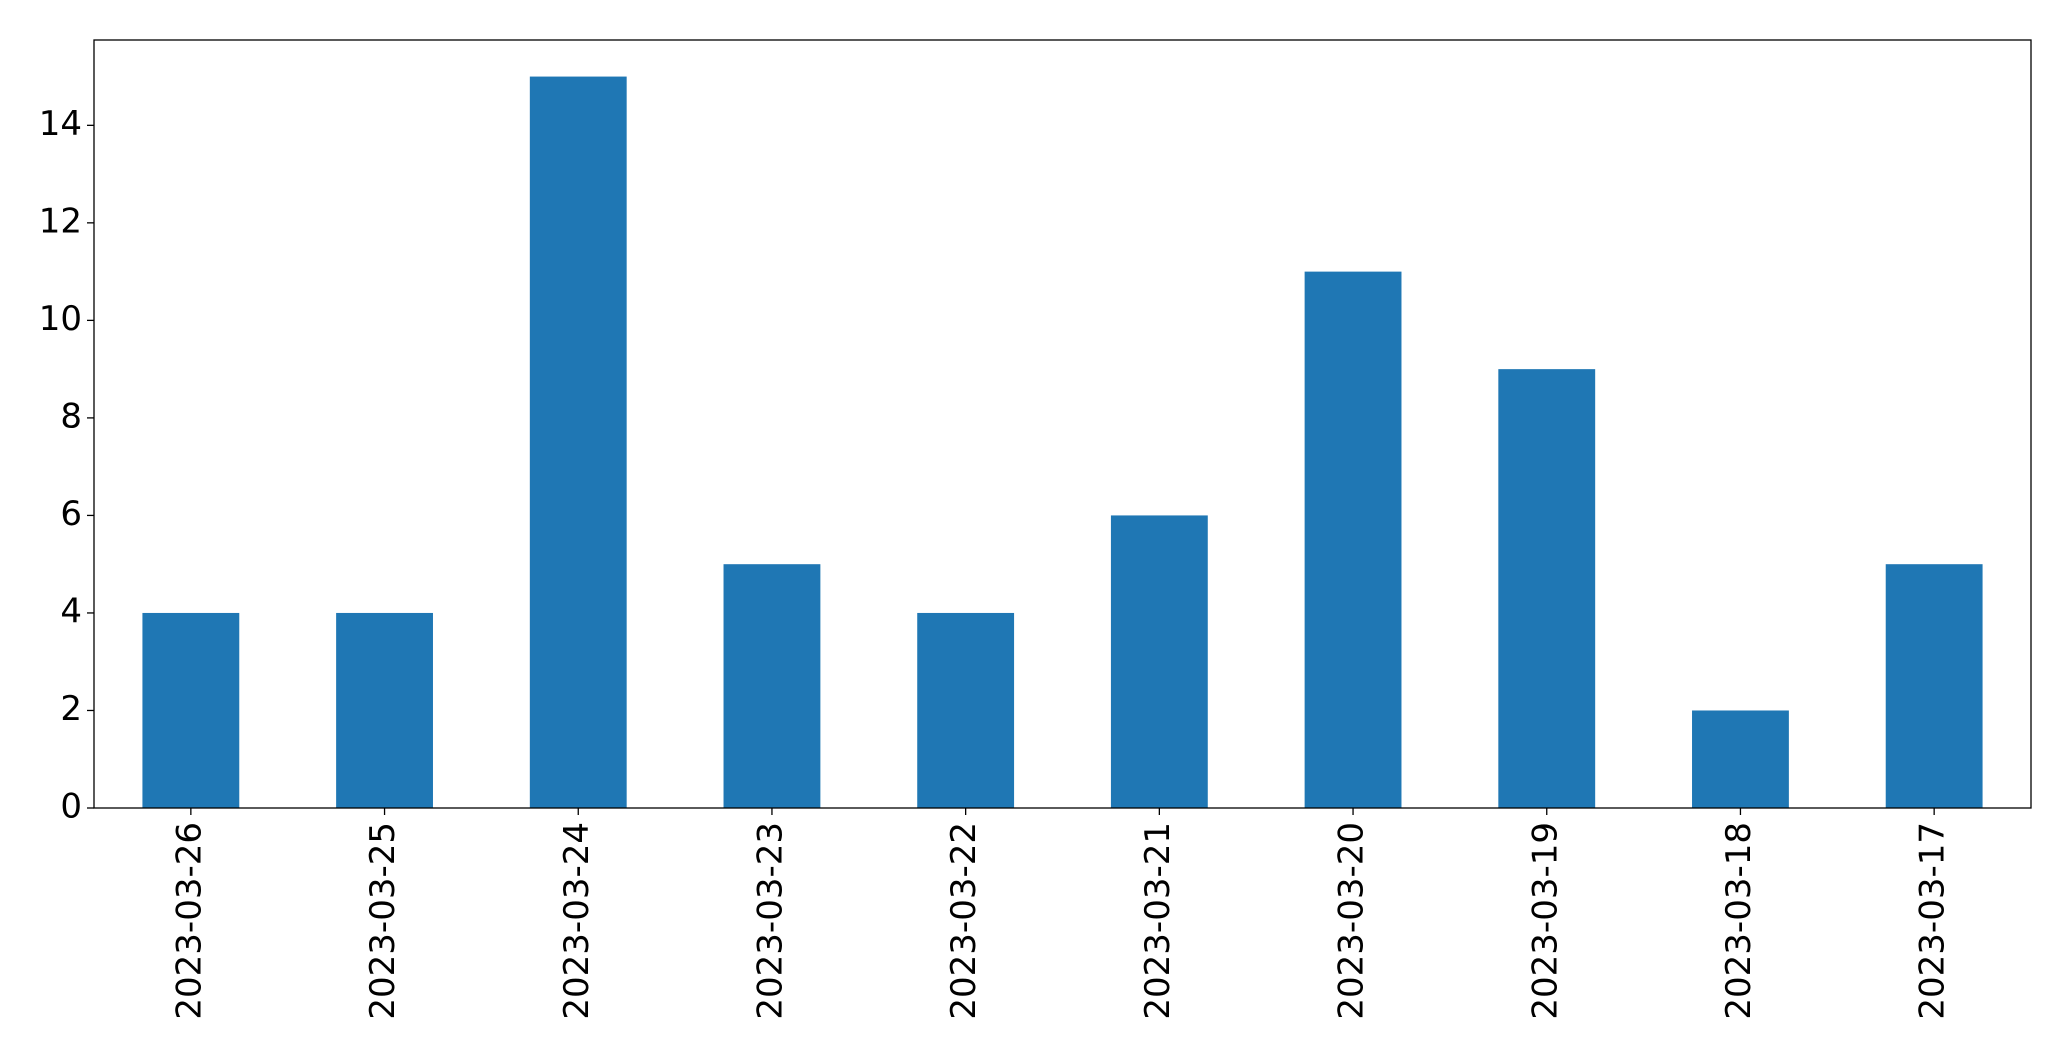 The image size is (2071, 1061). I want to click on x-tick-label: 2023-03-19, so click(1545, 921).